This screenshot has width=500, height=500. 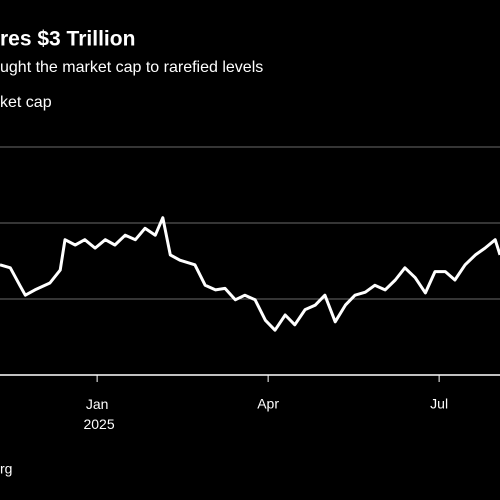 I want to click on source: rg, so click(x=6, y=469).